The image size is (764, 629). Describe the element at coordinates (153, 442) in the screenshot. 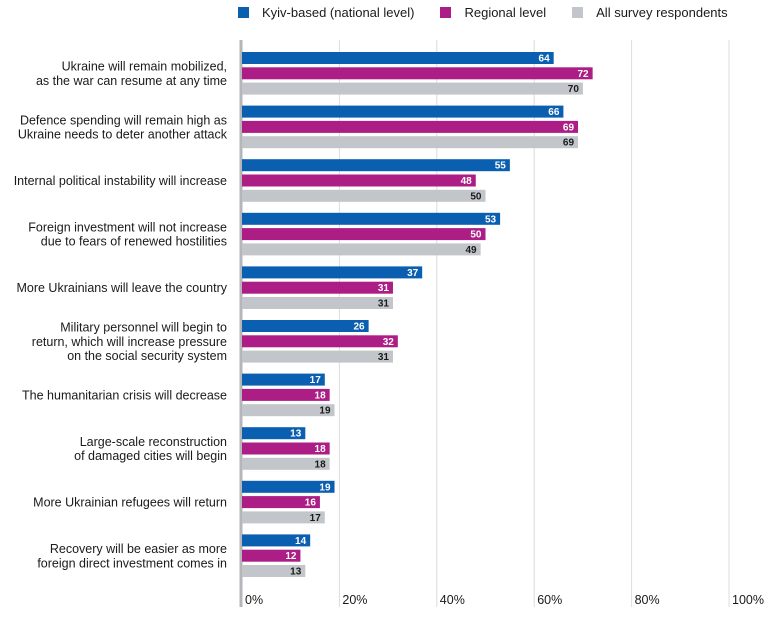

I see `category-label: Large-scale reconstruction` at that location.